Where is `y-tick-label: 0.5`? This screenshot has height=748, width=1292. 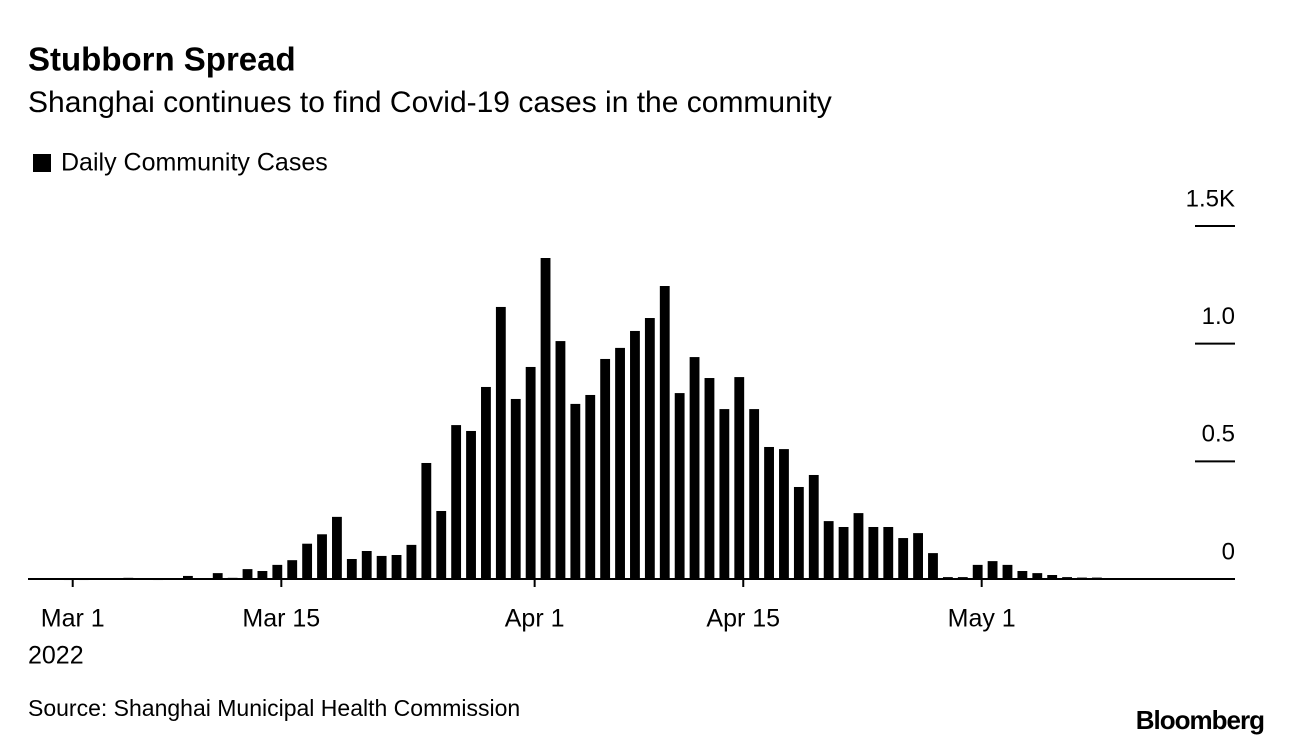
y-tick-label: 0.5 is located at coordinates (1218, 434).